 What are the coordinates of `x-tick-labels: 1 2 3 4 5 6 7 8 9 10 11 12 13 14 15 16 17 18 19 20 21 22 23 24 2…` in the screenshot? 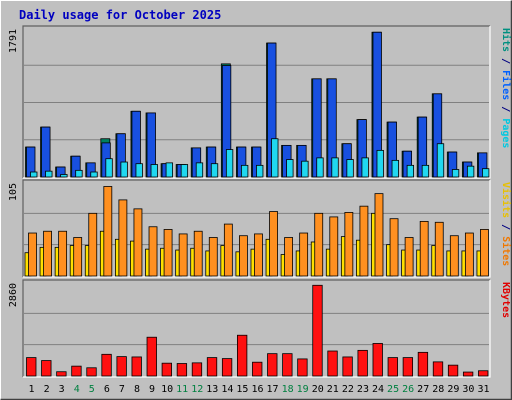 It's located at (259, 389).